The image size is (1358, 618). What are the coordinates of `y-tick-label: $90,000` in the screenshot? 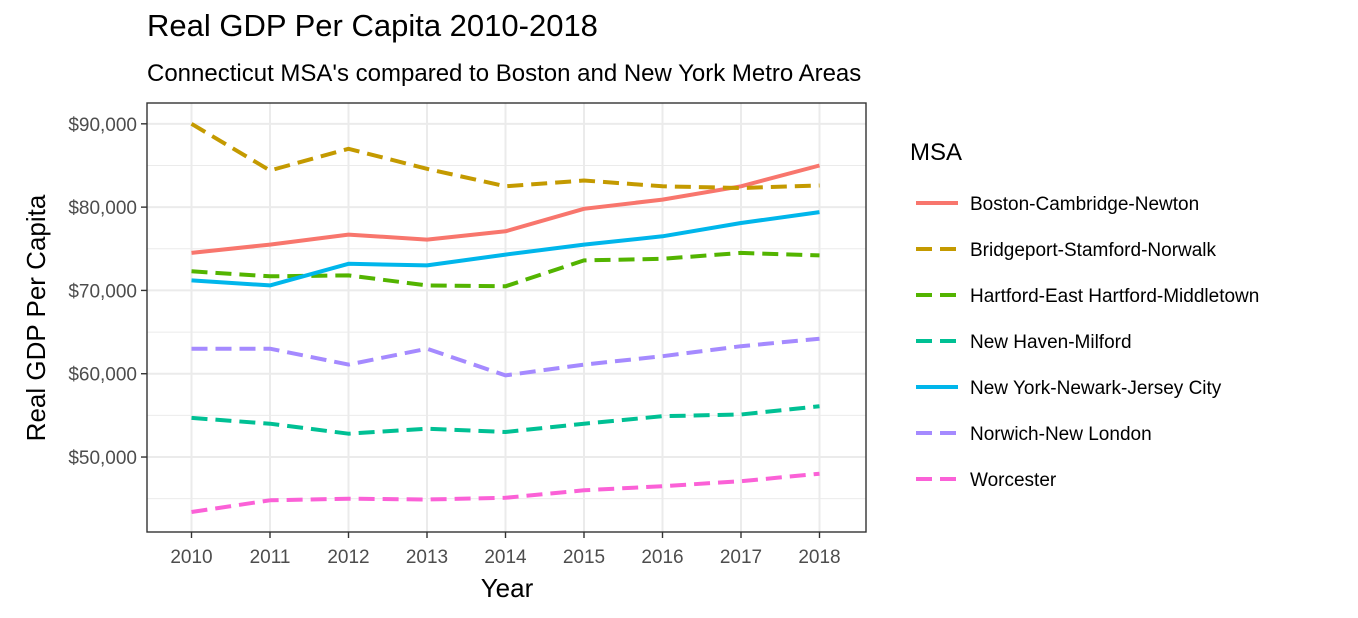 It's located at (102, 125).